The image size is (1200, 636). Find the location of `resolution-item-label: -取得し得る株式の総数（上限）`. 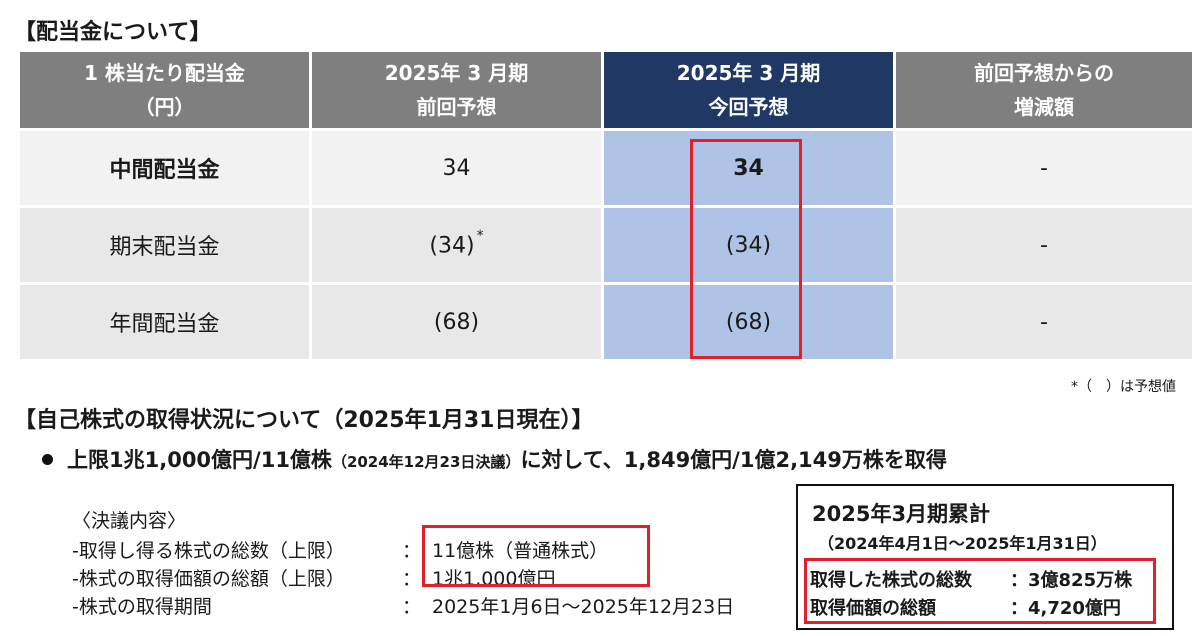

resolution-item-label: -取得し得る株式の総数（上限） is located at coordinates (208, 551).